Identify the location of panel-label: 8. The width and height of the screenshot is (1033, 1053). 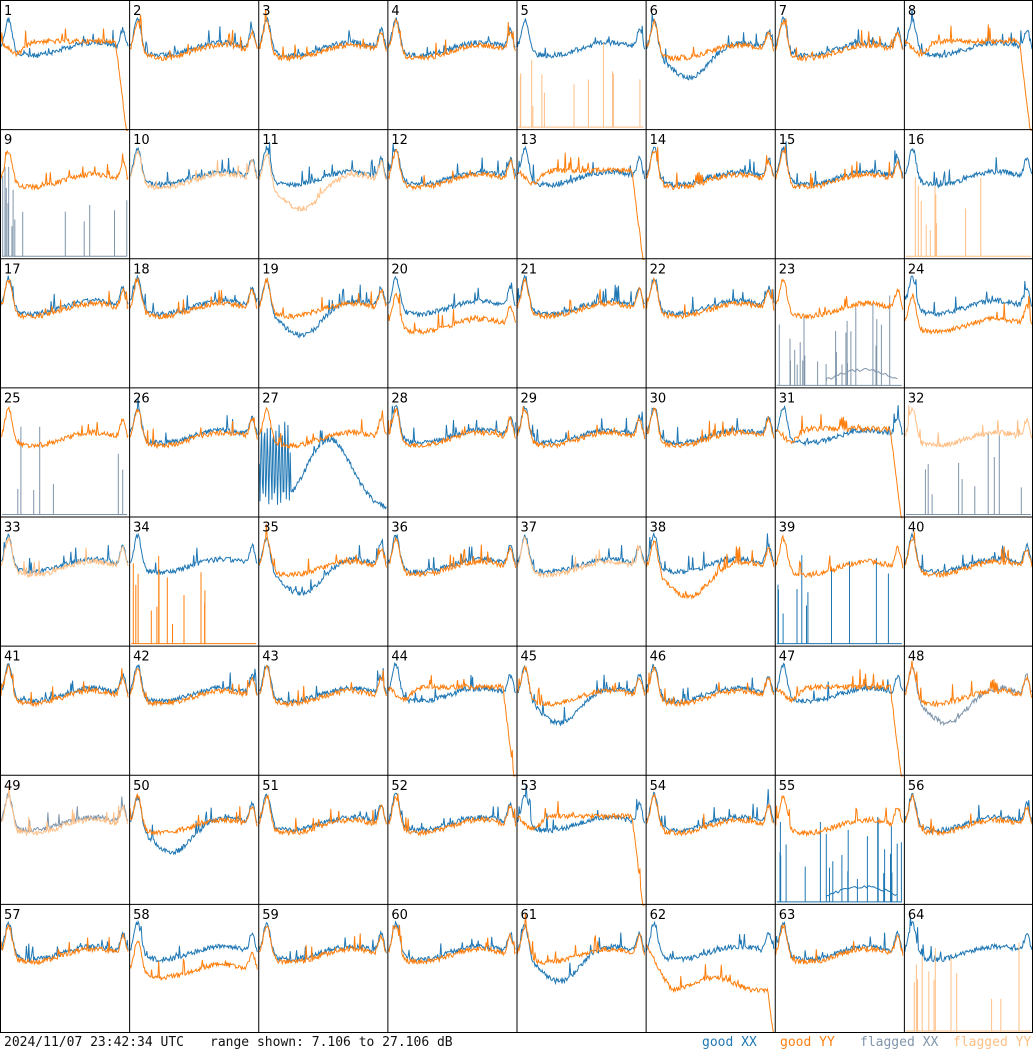
(912, 11).